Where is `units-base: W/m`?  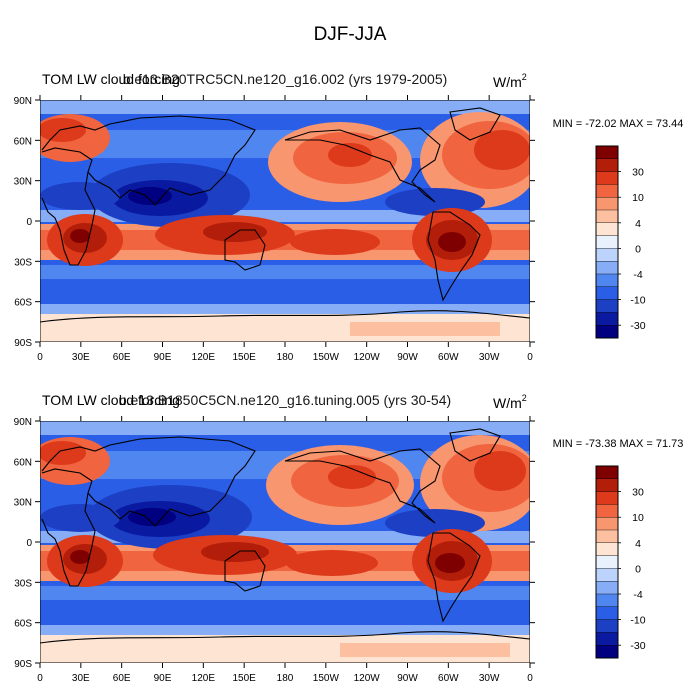
units-base: W/m is located at coordinates (507, 403).